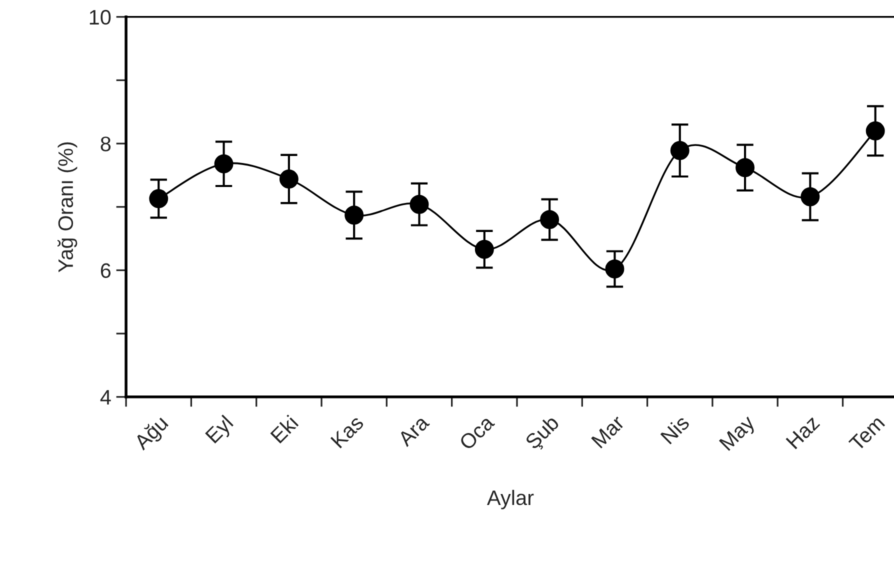 This screenshot has height=563, width=894. Describe the element at coordinates (477, 432) in the screenshot. I see `x-tick-label: Oca` at that location.